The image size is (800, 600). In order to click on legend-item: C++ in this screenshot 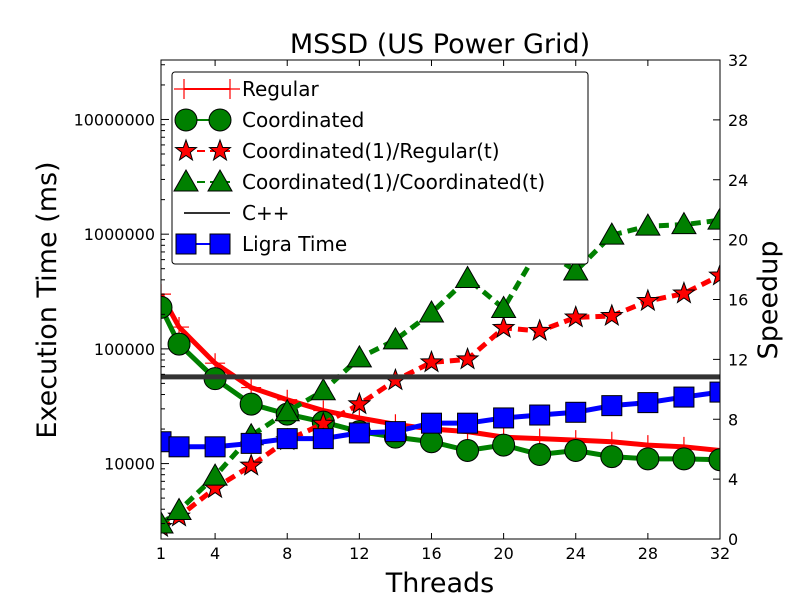, I will do `click(236, 213)`.